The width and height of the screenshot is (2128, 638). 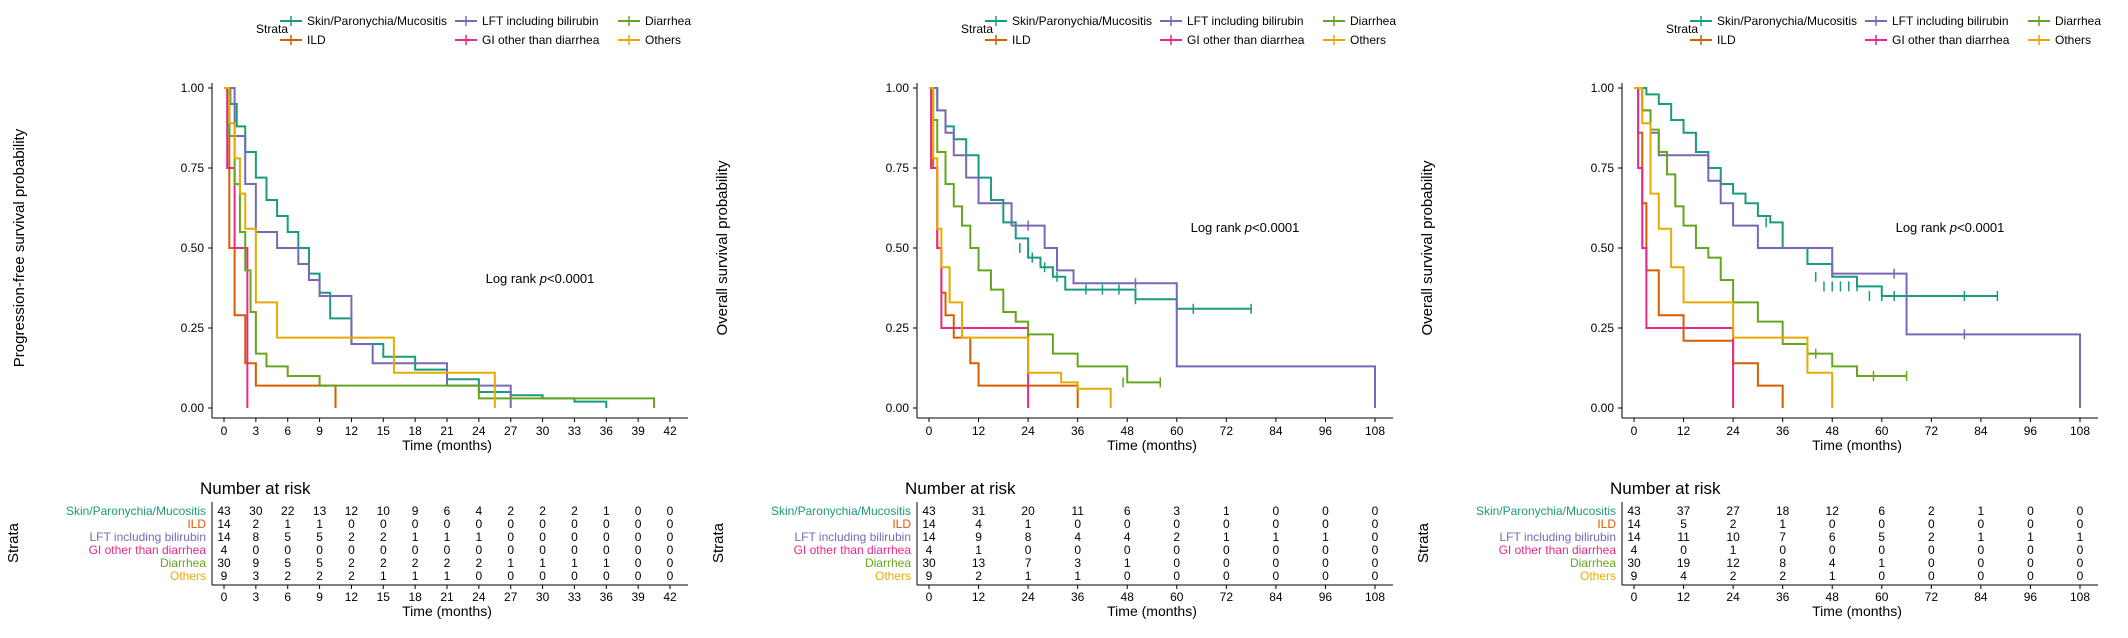 I want to click on y-axis-title: Overall survival probability, so click(x=1427, y=248).